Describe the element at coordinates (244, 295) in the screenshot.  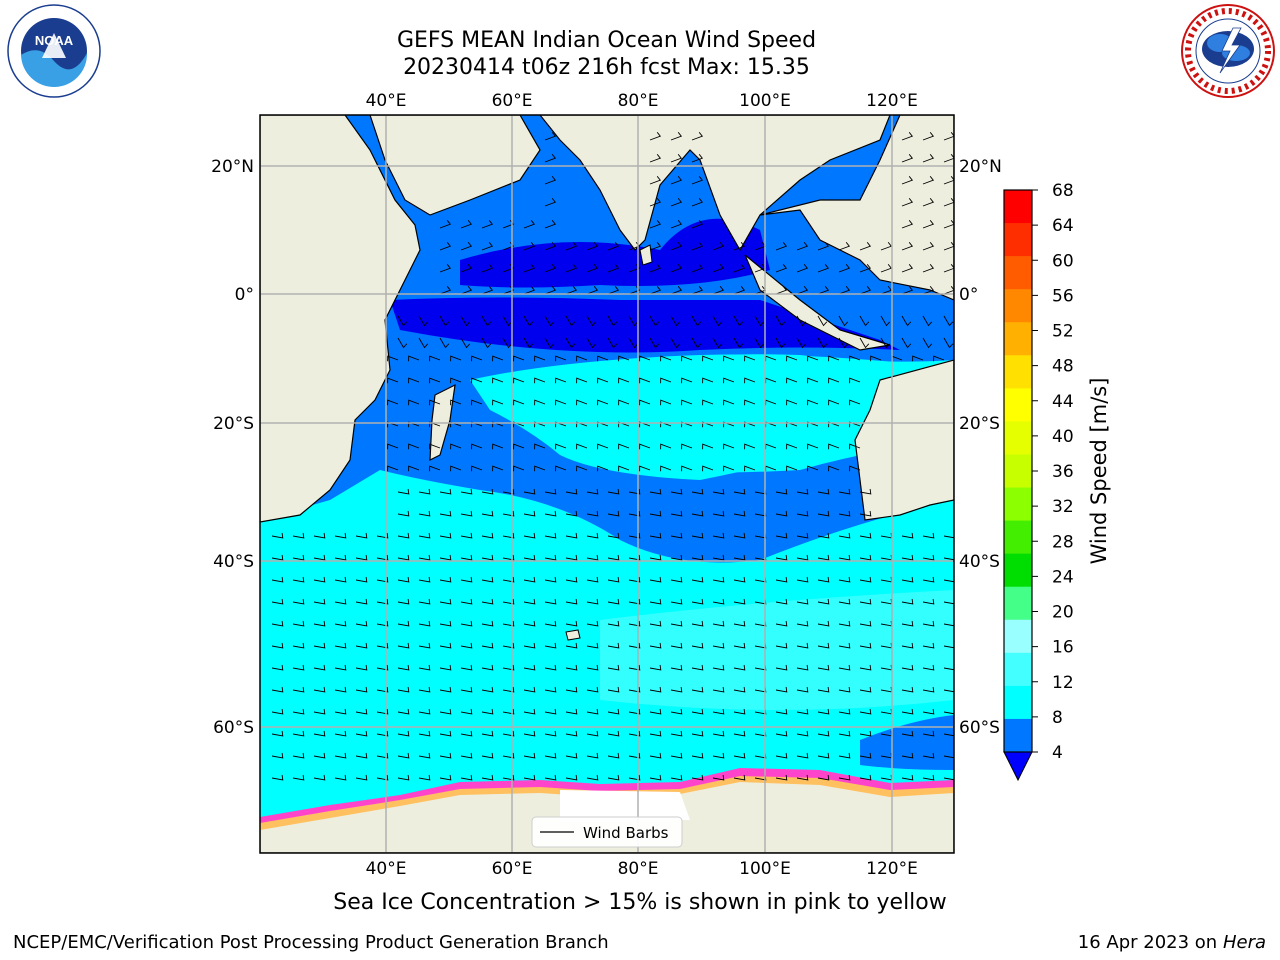
I see `lat-label-left: 0°` at that location.